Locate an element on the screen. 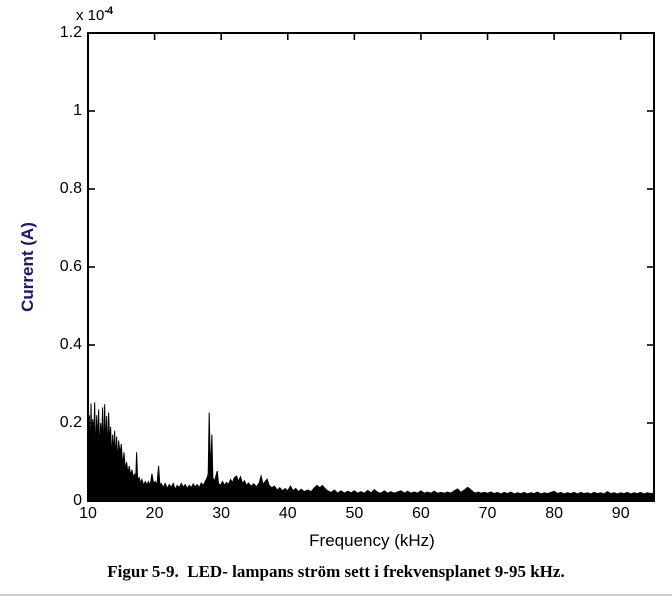  y-tick-label: 1 is located at coordinates (77, 110).